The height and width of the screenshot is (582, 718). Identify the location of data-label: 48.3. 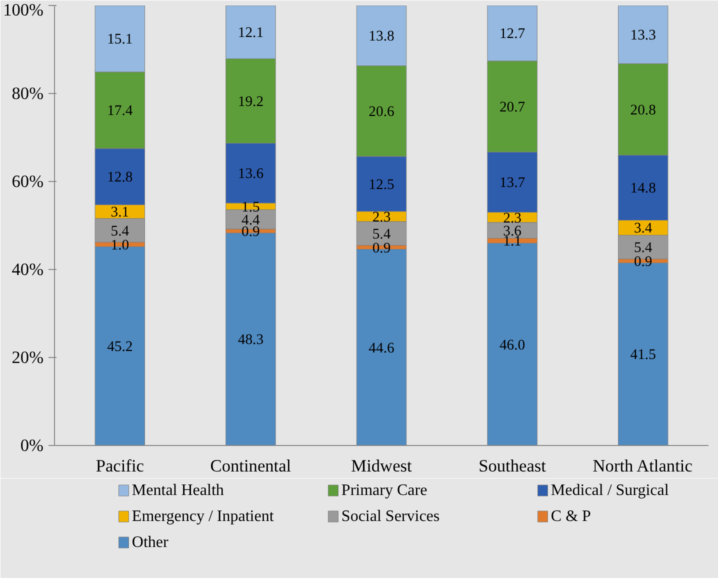
(251, 340).